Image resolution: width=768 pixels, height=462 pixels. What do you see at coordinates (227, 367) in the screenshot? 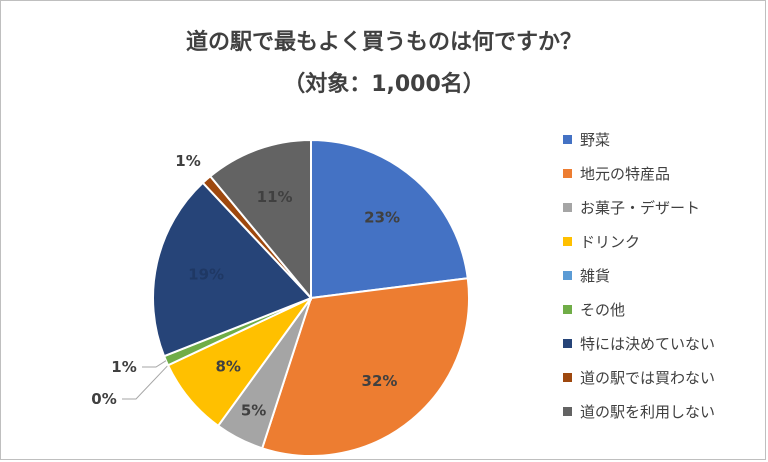
I see `pie-data-label-3: 8%` at bounding box center [227, 367].